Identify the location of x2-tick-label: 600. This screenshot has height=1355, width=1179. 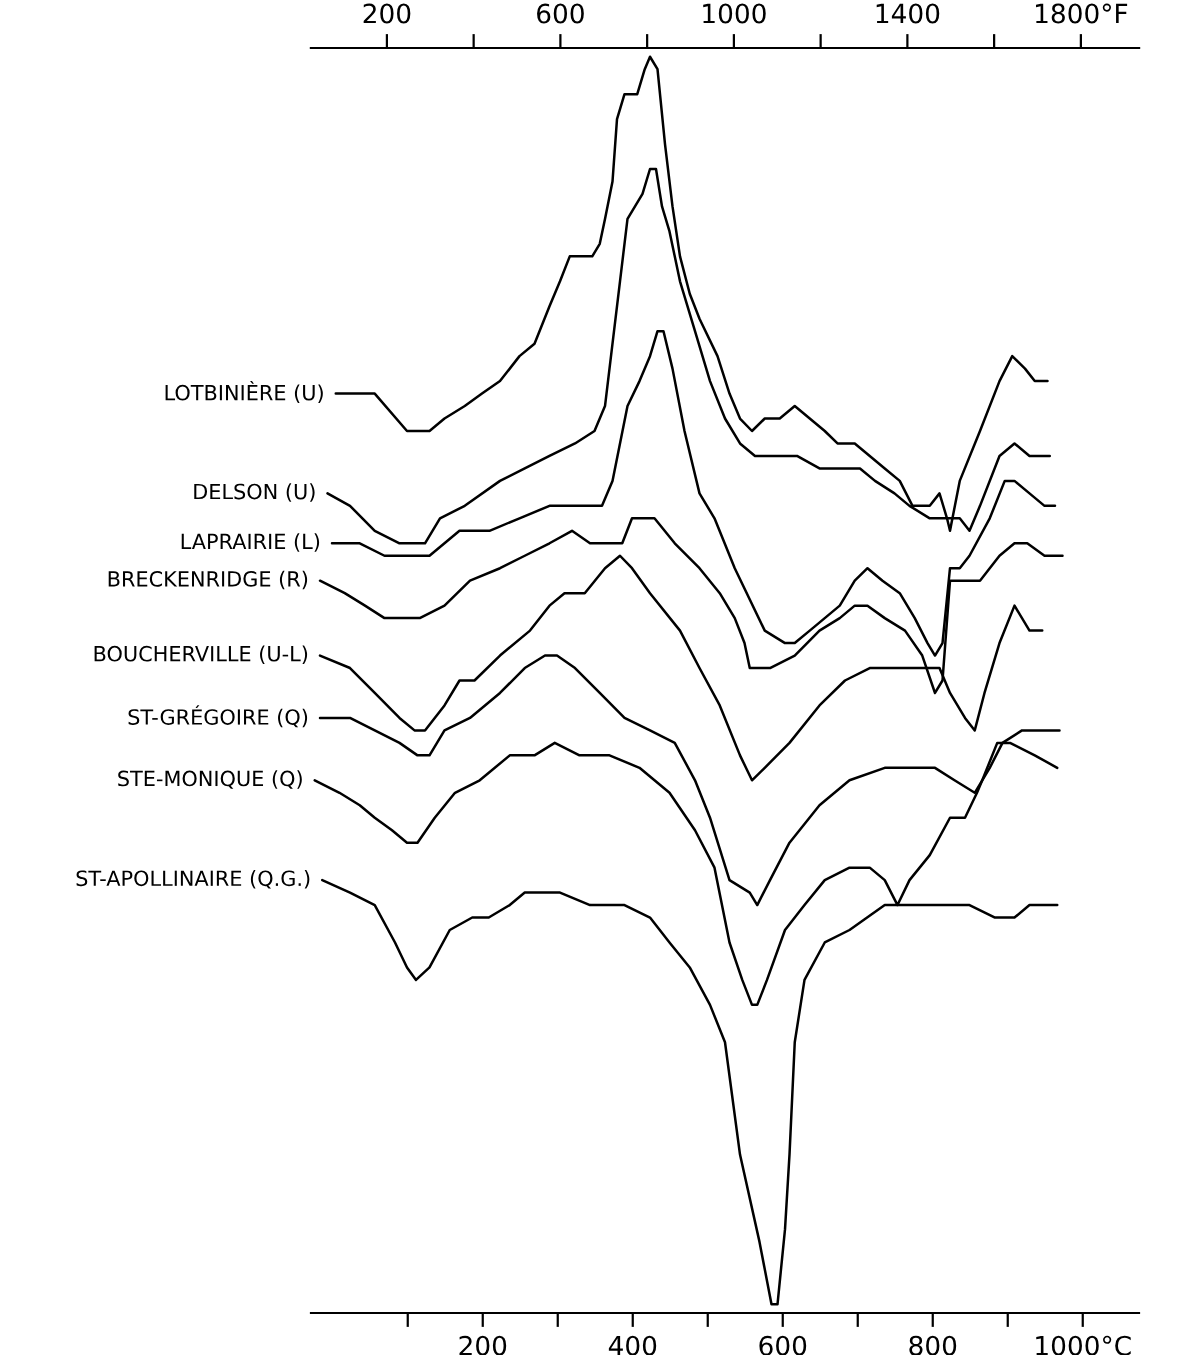
(560, 13).